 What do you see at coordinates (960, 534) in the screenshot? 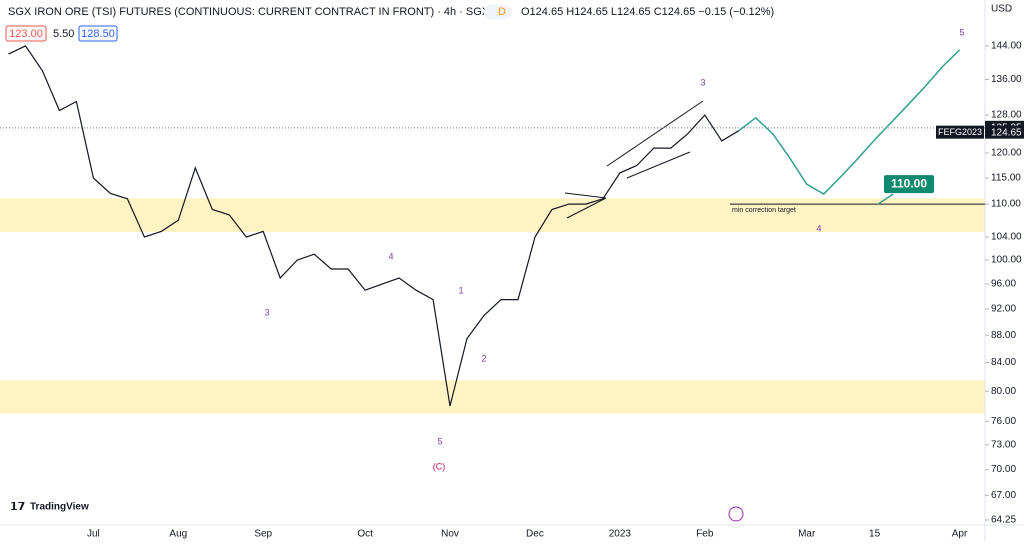
I see `x-tick-label: Apr` at bounding box center [960, 534].